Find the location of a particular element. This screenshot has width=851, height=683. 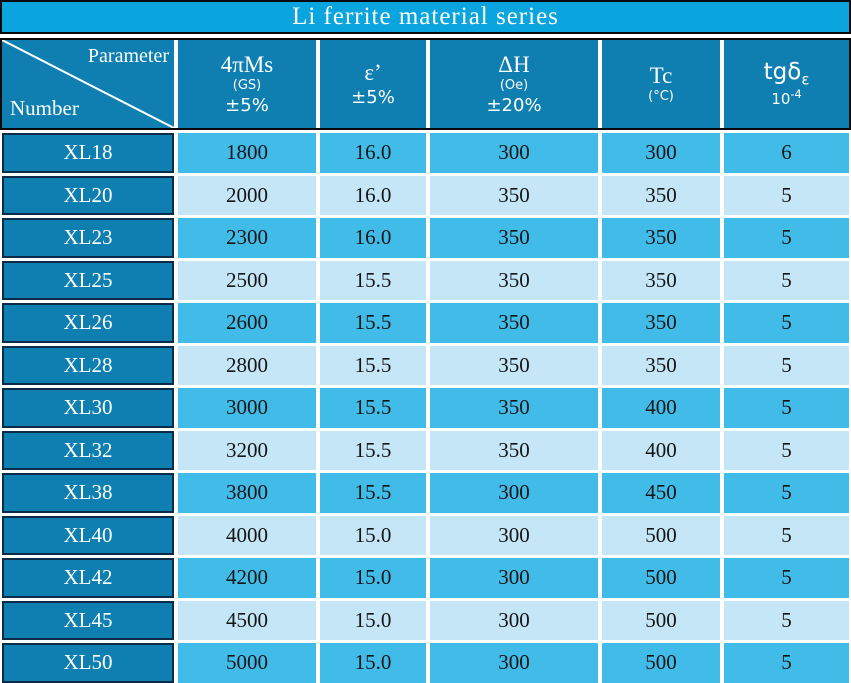

row-number-cell: XL38 is located at coordinates (88, 493).